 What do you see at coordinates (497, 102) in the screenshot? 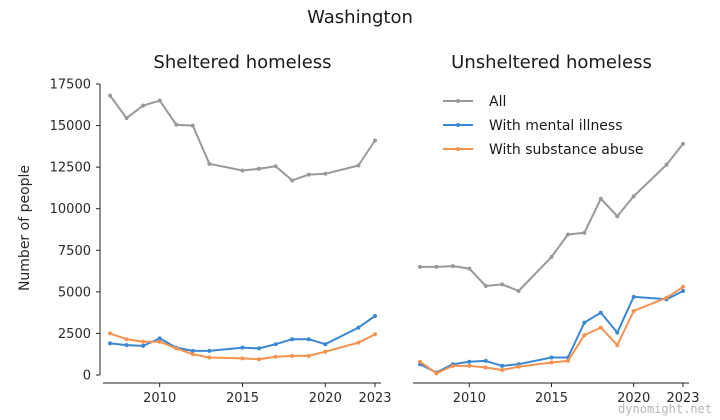
I see `legend-label-all: All` at bounding box center [497, 102].